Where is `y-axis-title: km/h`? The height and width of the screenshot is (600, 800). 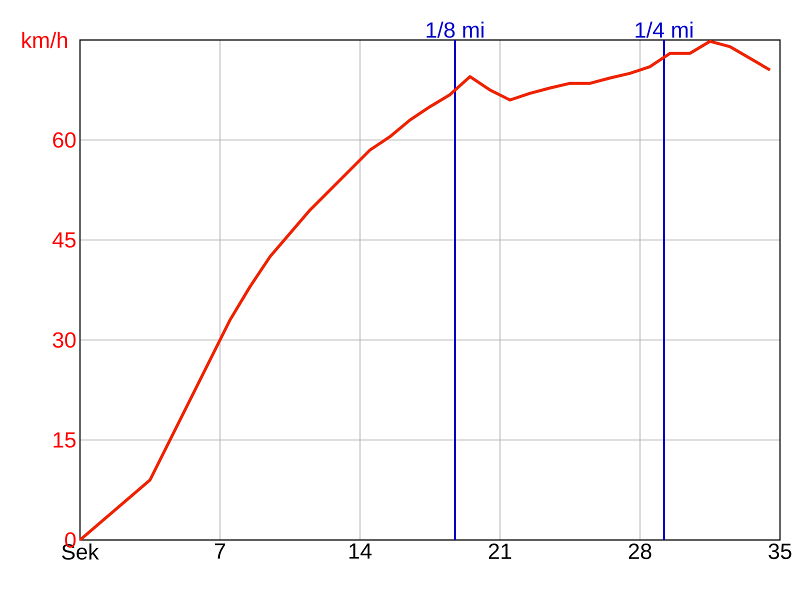 y-axis-title: km/h is located at coordinates (45, 40).